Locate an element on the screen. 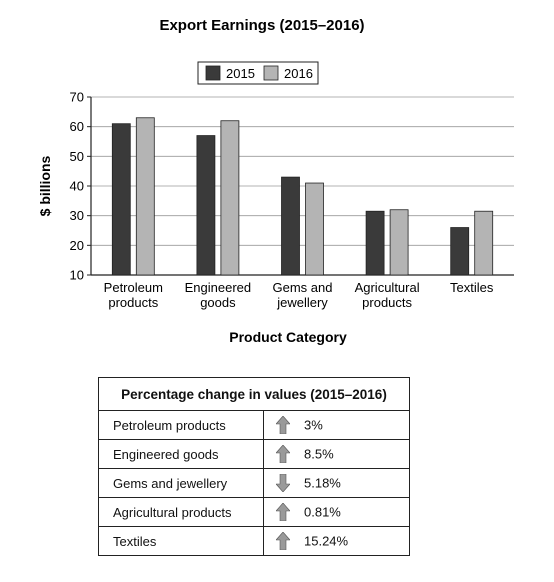 This screenshot has height=582, width=554. x-tick-label-line: Agricultural is located at coordinates (387, 287).